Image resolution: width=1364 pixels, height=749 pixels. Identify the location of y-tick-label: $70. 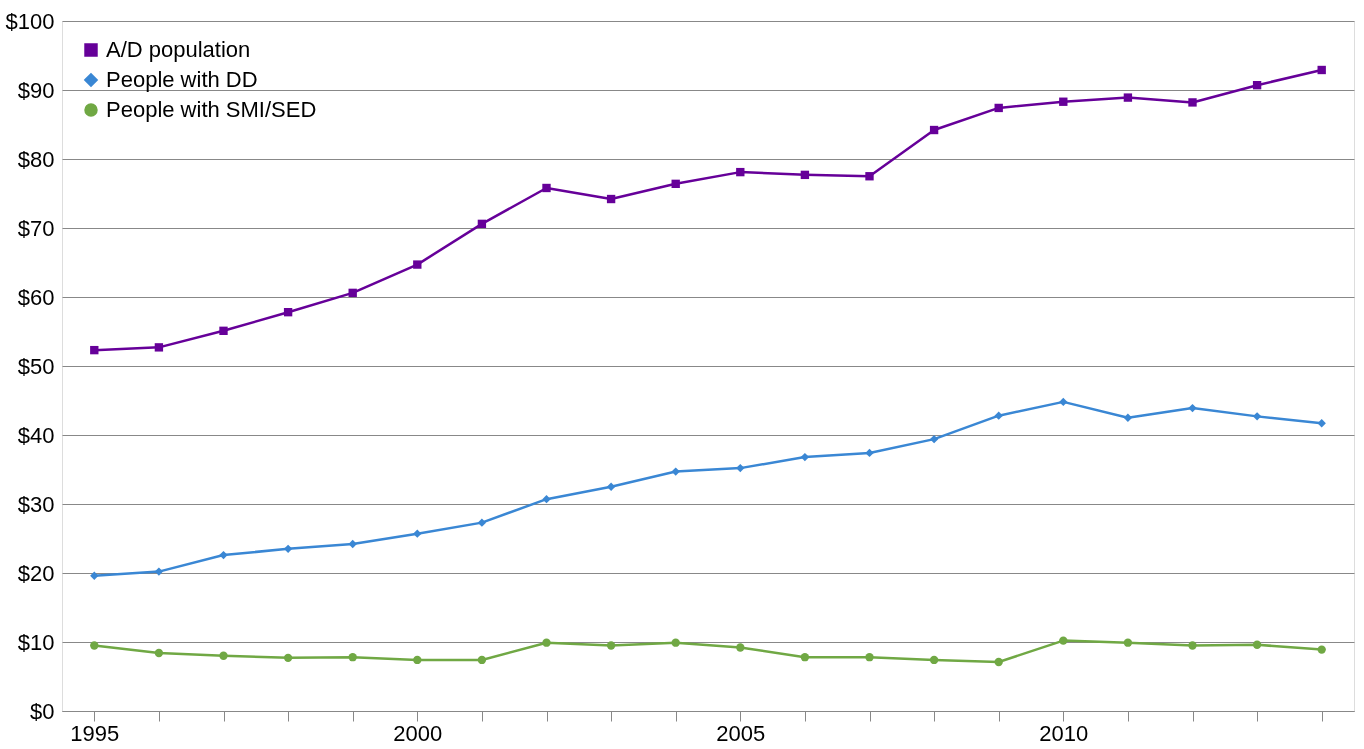
(36, 228).